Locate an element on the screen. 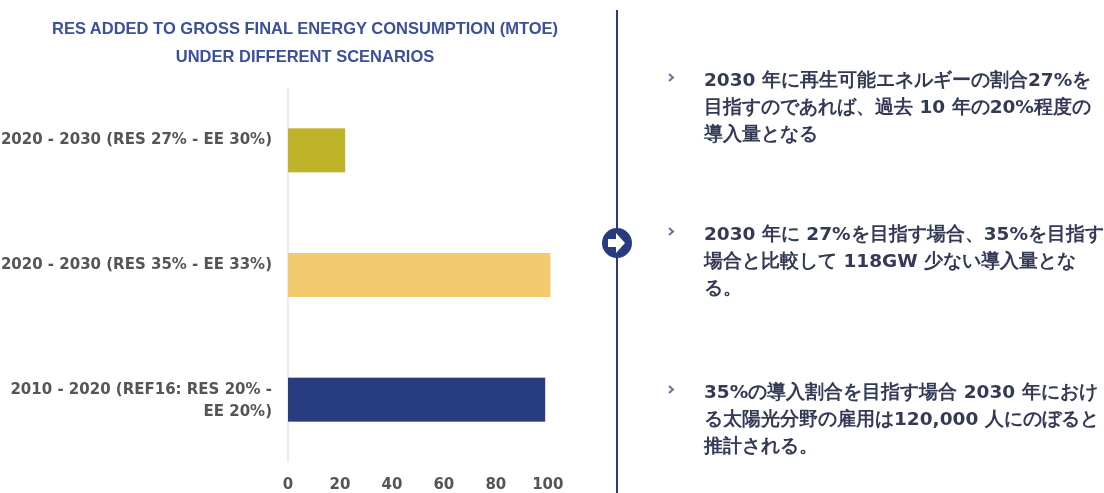 The image size is (1104, 493). x-tick-label: 80 is located at coordinates (496, 484).